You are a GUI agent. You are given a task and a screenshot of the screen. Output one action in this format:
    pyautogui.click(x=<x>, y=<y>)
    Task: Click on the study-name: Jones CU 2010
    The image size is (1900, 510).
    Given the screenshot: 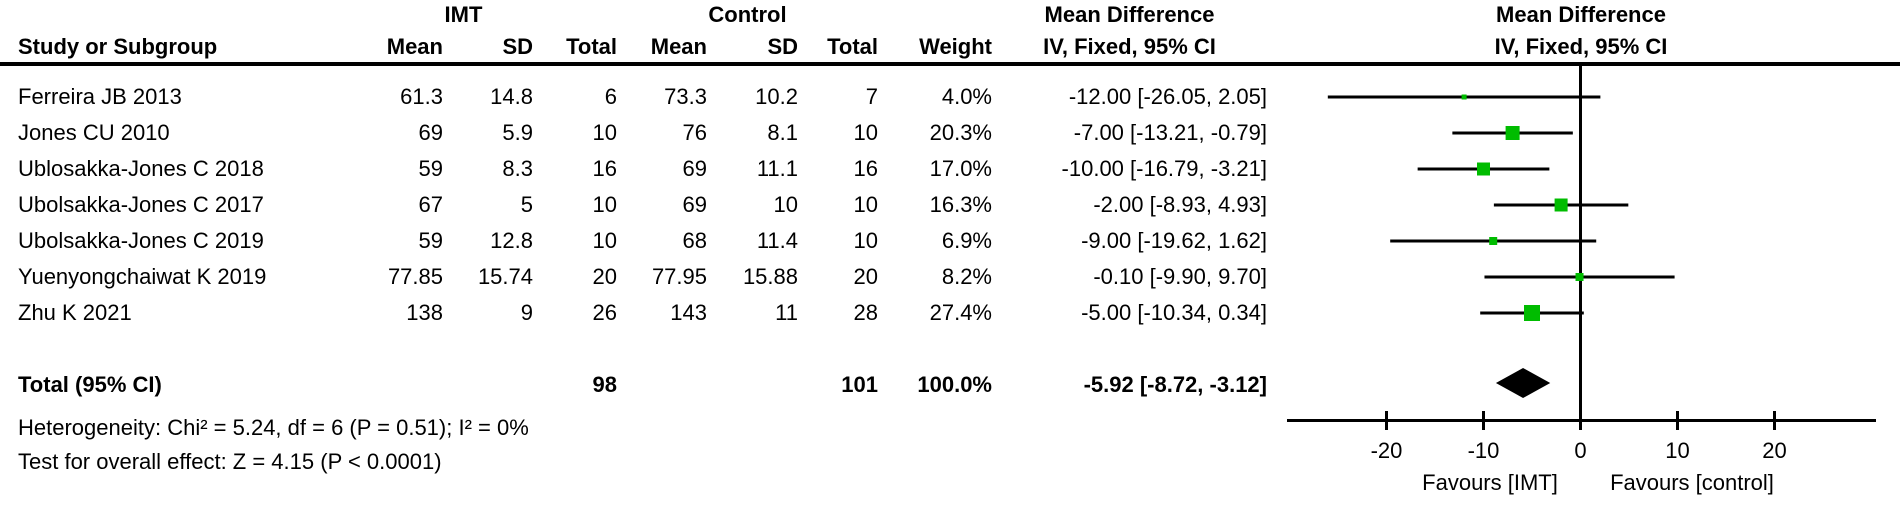 What is the action you would take?
    pyautogui.click(x=94, y=132)
    